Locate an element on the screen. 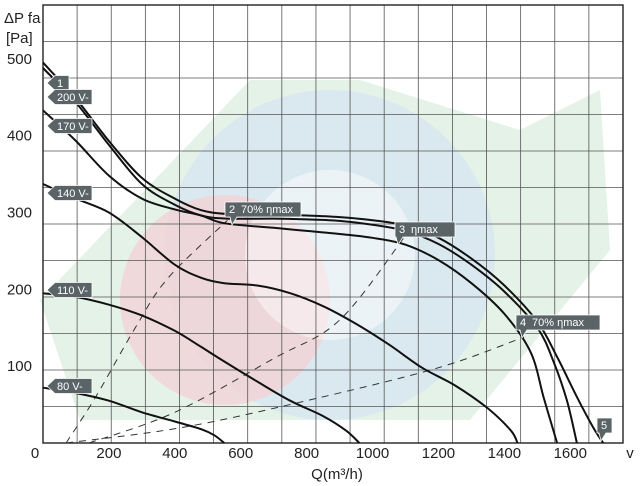 The image size is (640, 486). point-tag-5-shape is located at coordinates (604, 430).